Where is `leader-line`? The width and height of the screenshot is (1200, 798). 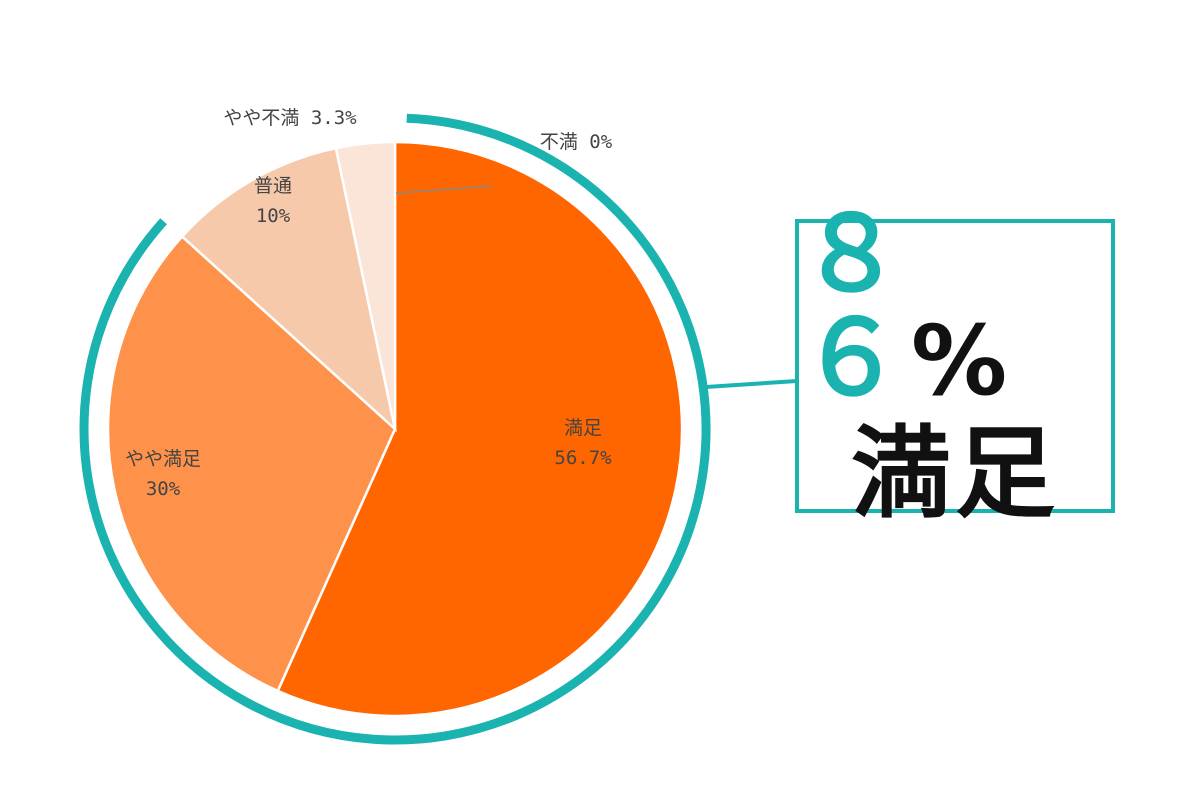
leader-line is located at coordinates (444, 189).